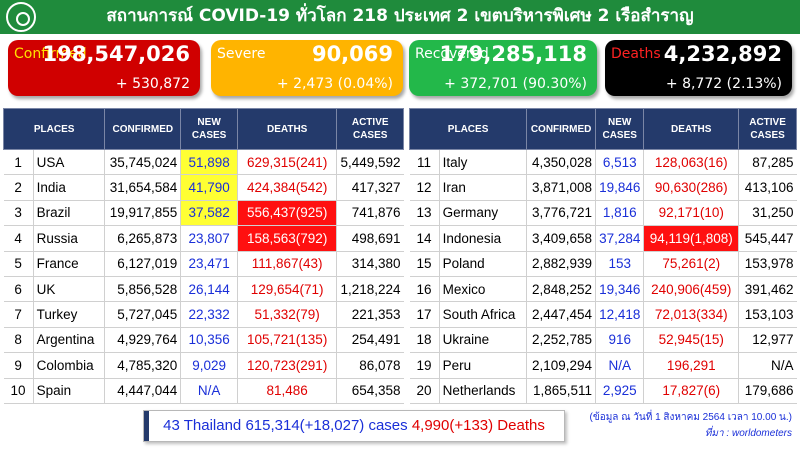 The width and height of the screenshot is (800, 450). What do you see at coordinates (620, 187) in the screenshot?
I see `new-cases-cell: 19,846` at bounding box center [620, 187].